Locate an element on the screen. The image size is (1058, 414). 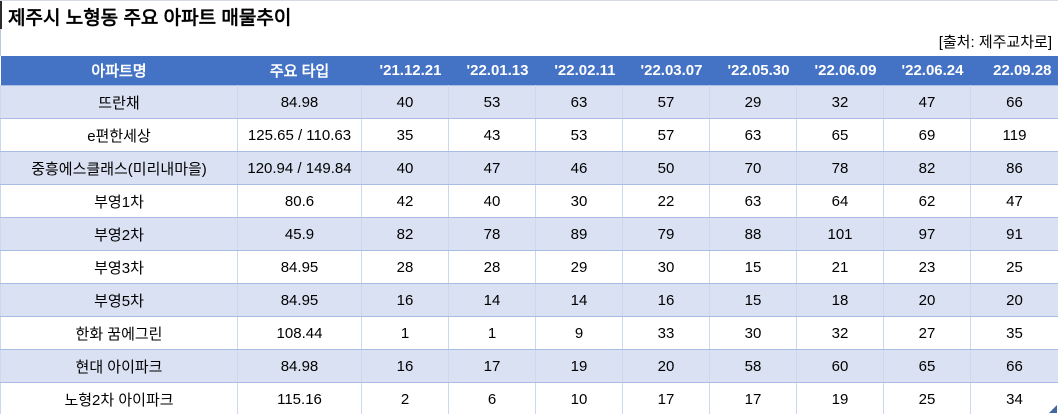
main-type-cell: 108.44 is located at coordinates (299, 333).